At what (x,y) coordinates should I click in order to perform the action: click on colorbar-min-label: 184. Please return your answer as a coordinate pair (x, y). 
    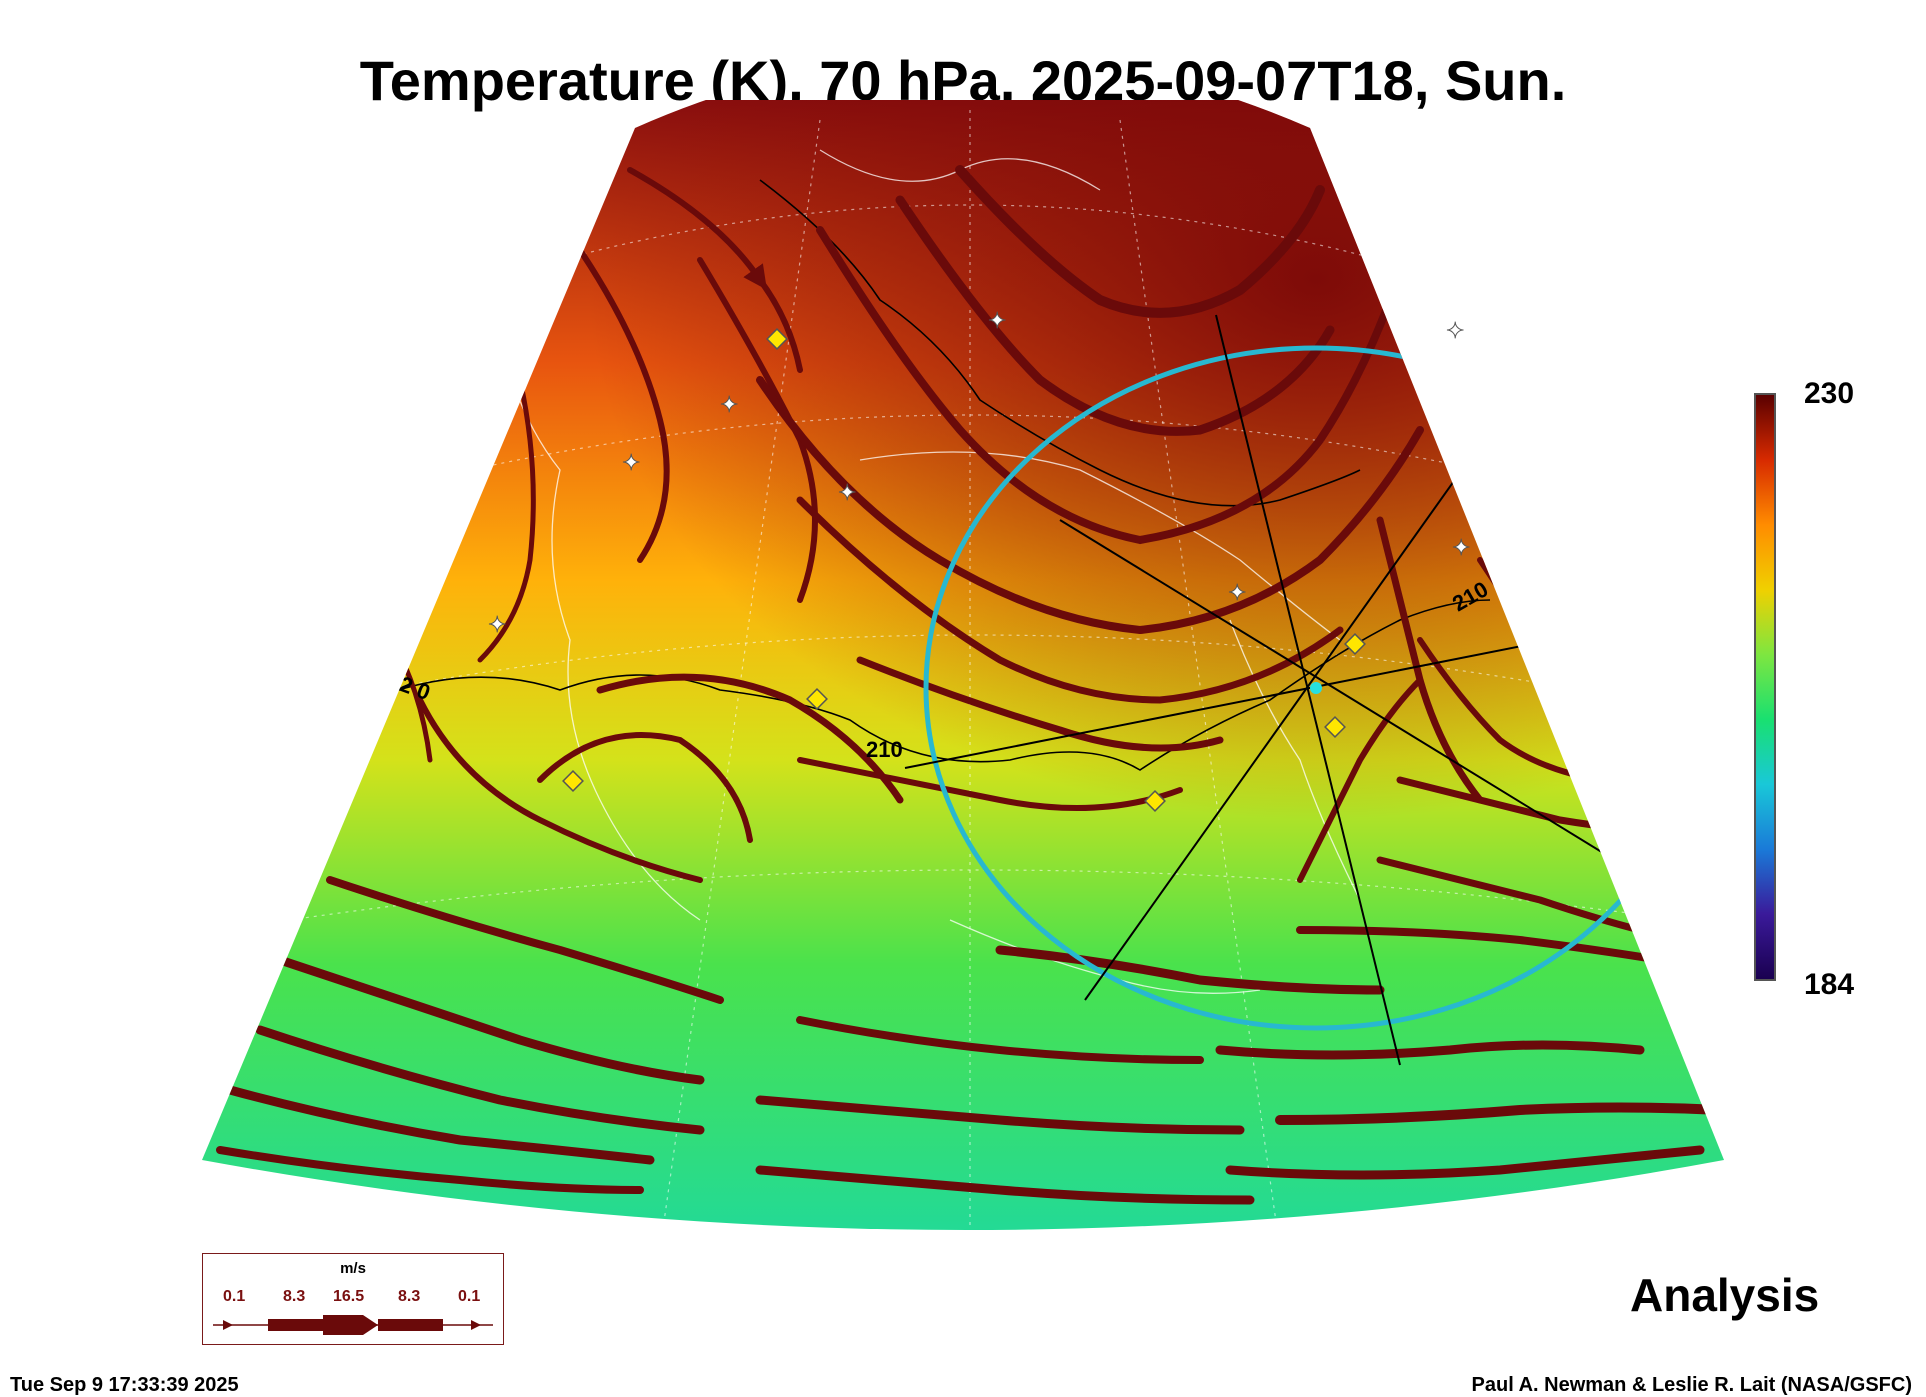
    Looking at the image, I should click on (1829, 984).